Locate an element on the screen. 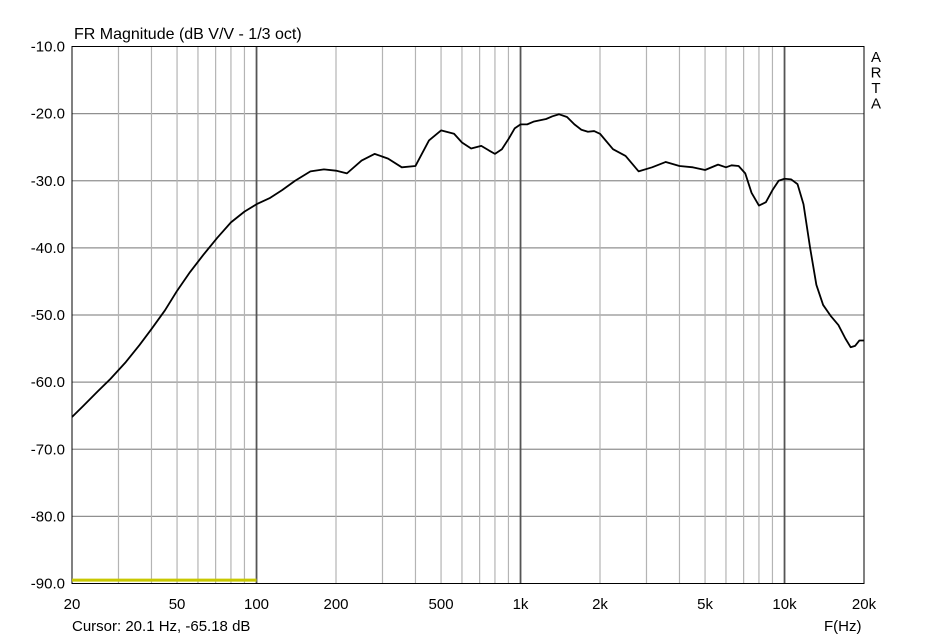  x-tick-label: 10k is located at coordinates (784, 604).